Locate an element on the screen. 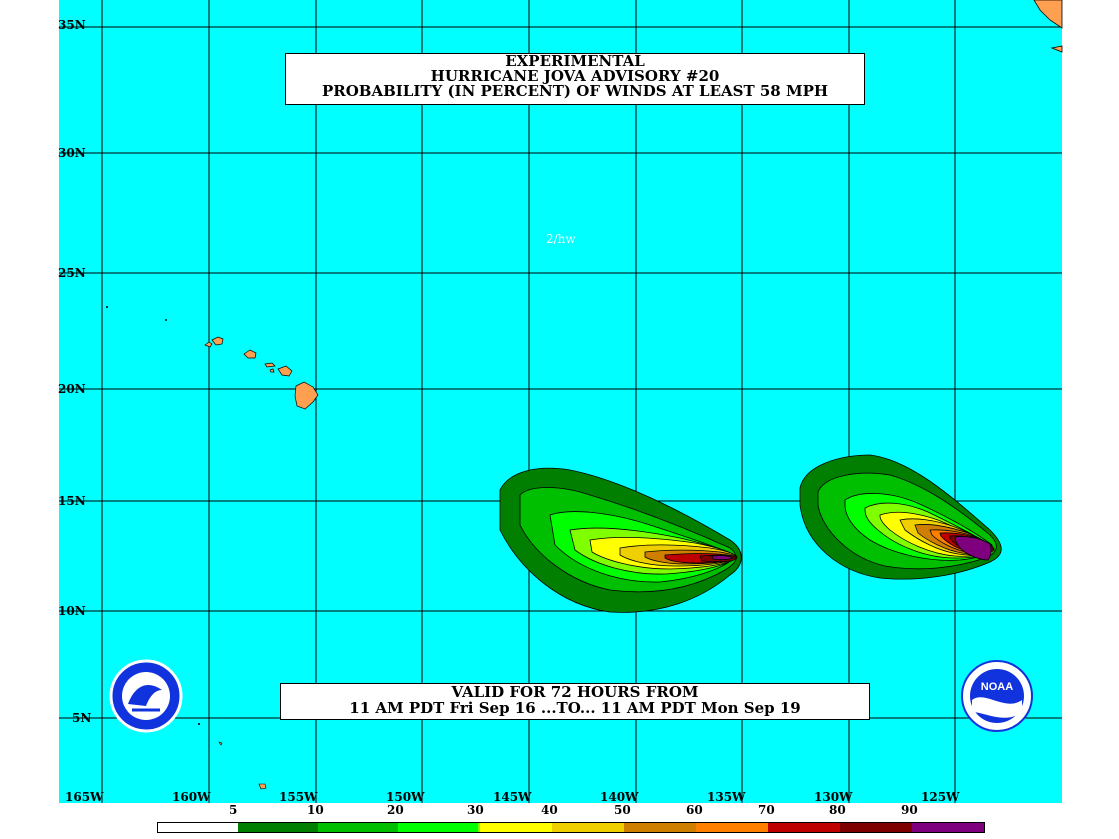  lat-label: 25N is located at coordinates (72, 273).